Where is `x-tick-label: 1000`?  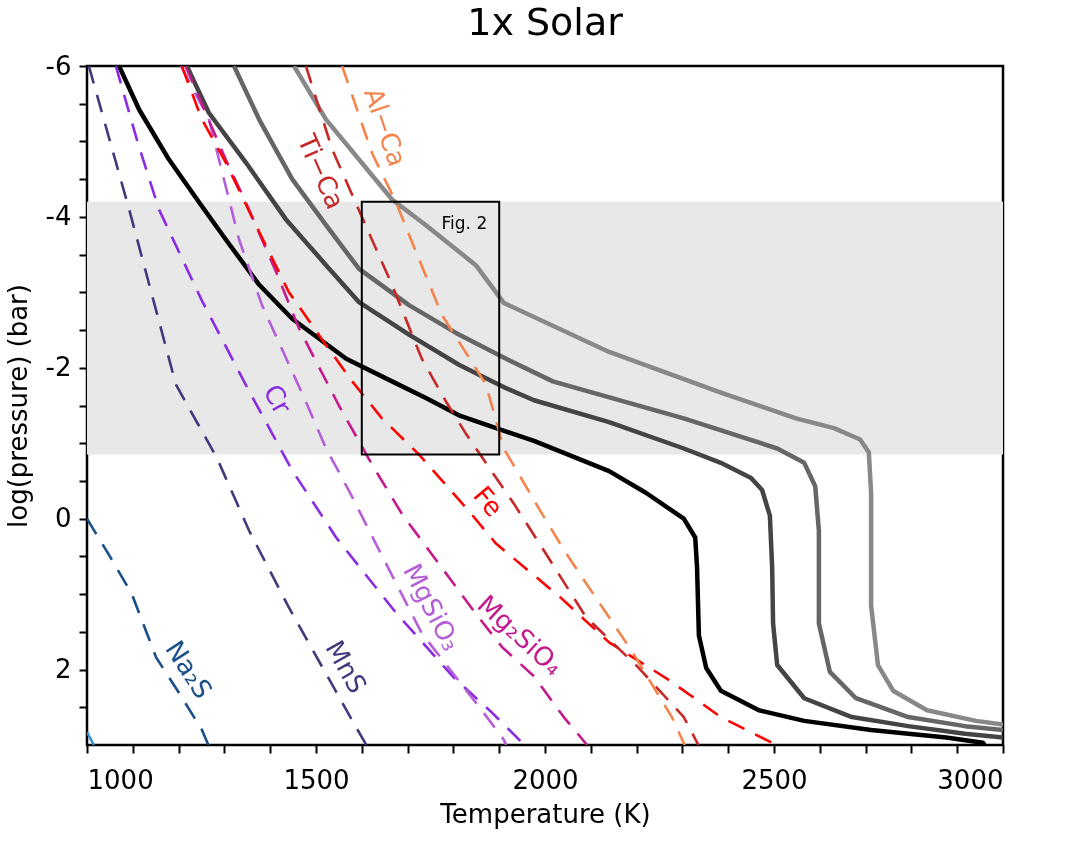
x-tick-label: 1000 is located at coordinates (120, 779).